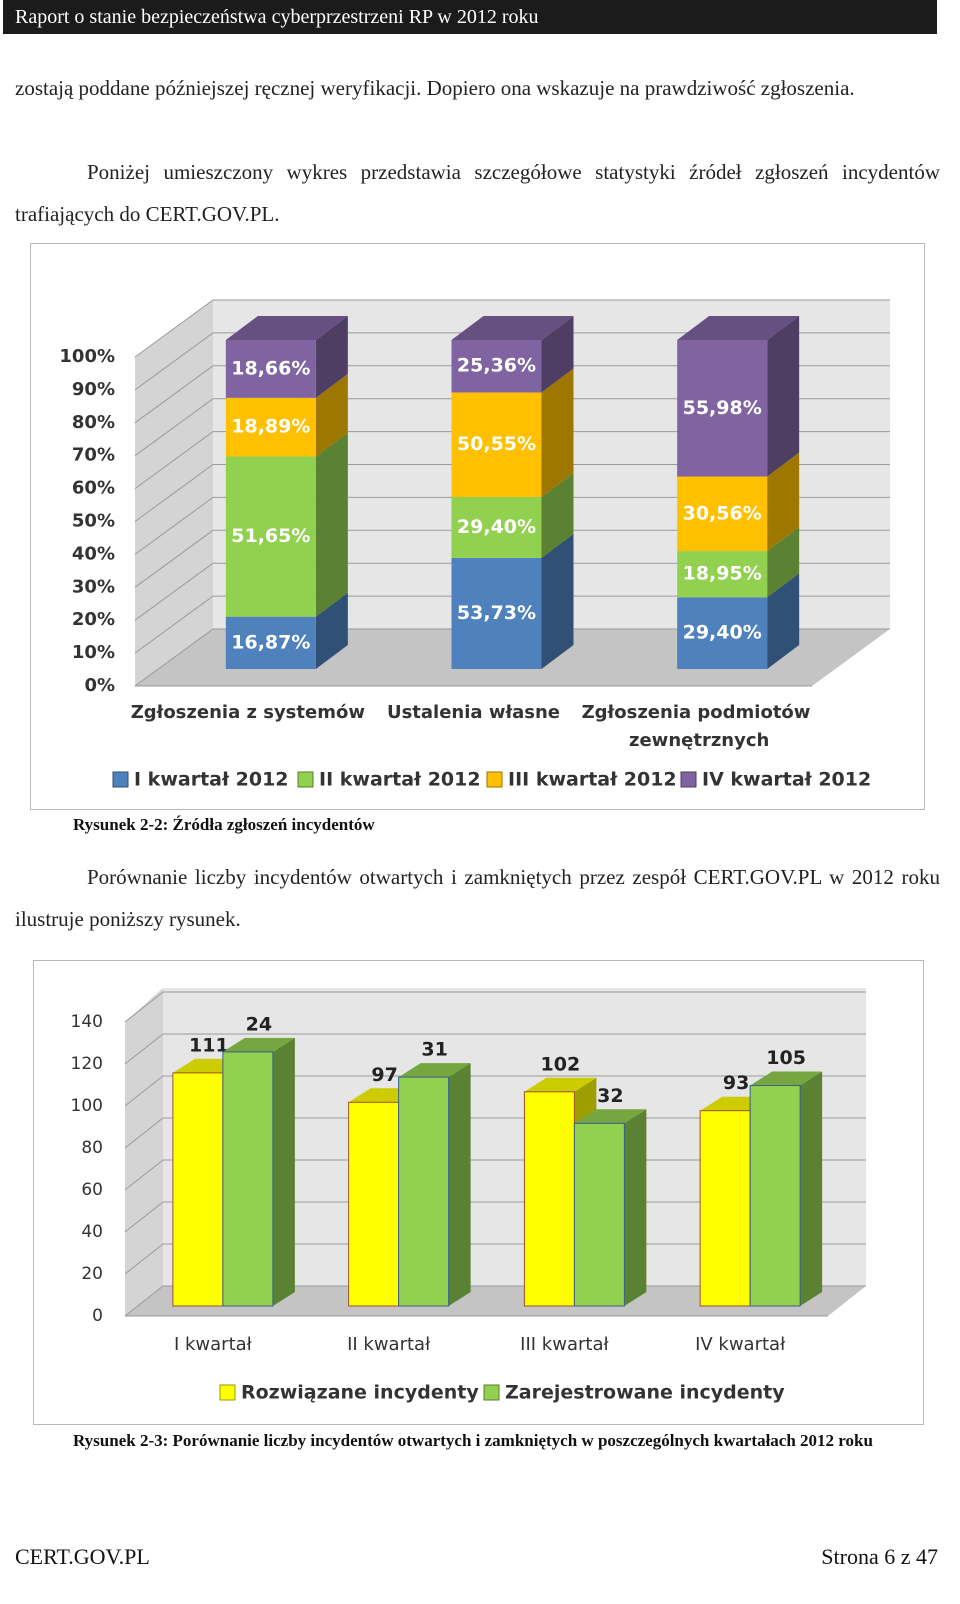 This screenshot has height=1604, width=960. Describe the element at coordinates (434, 1050) in the screenshot. I see `annotation: 31` at that location.